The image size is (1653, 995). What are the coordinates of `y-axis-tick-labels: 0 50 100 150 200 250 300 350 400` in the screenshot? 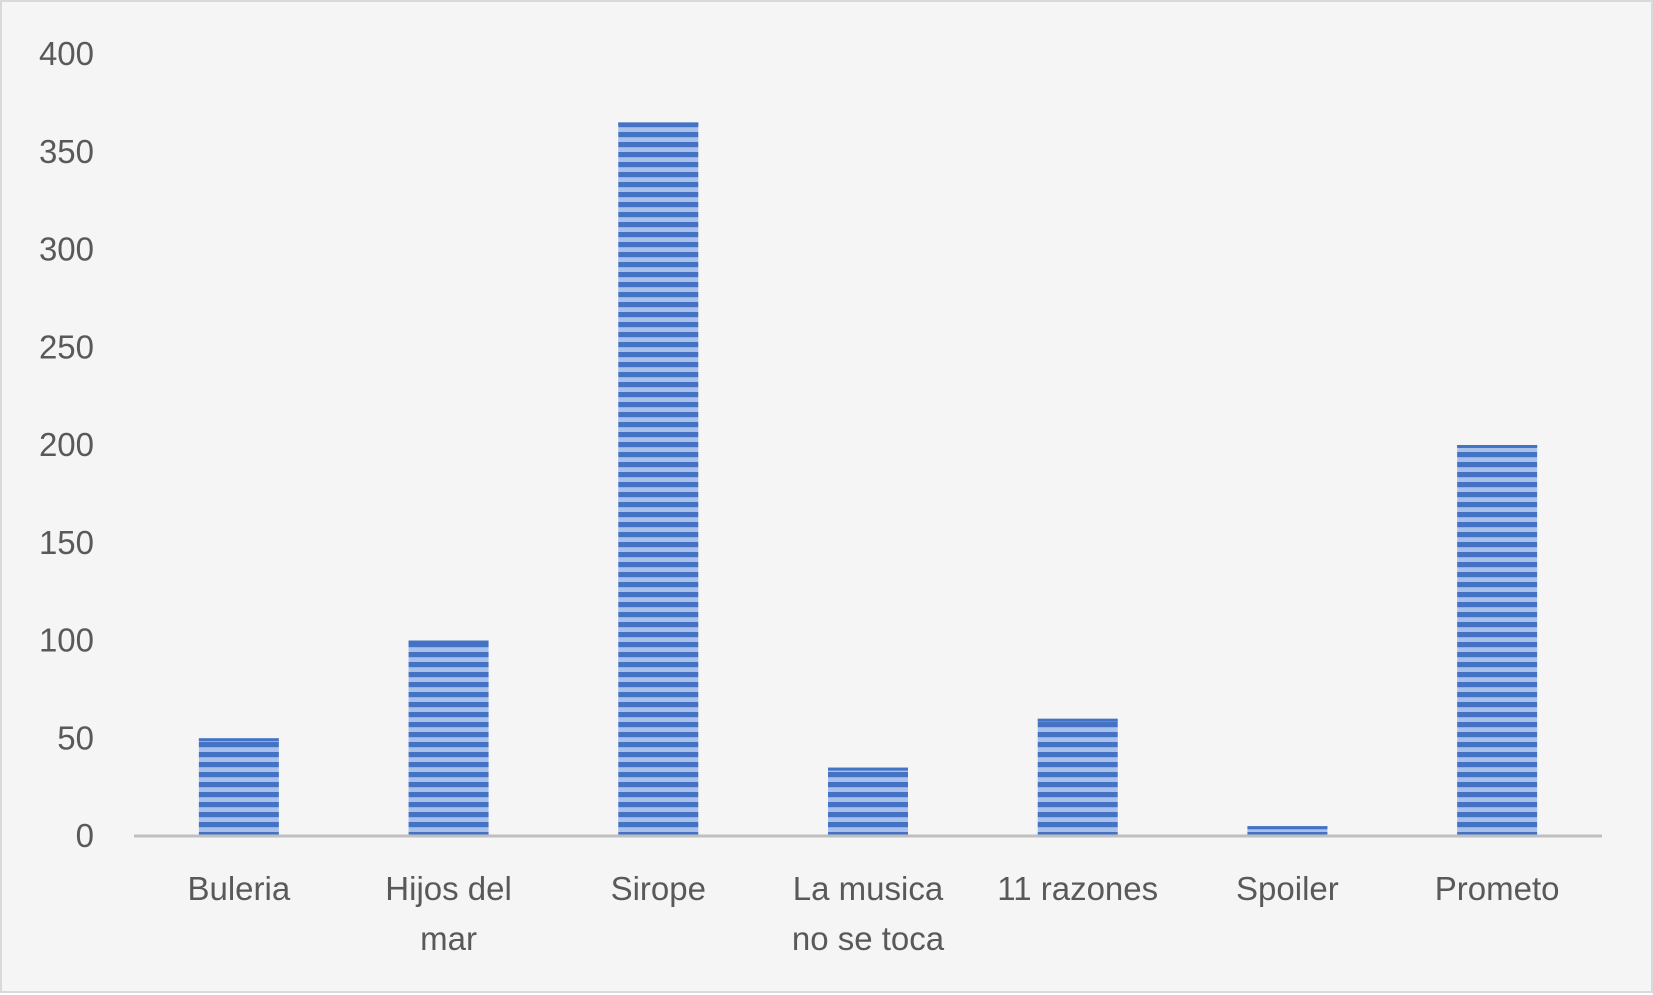 It's located at (66, 444).